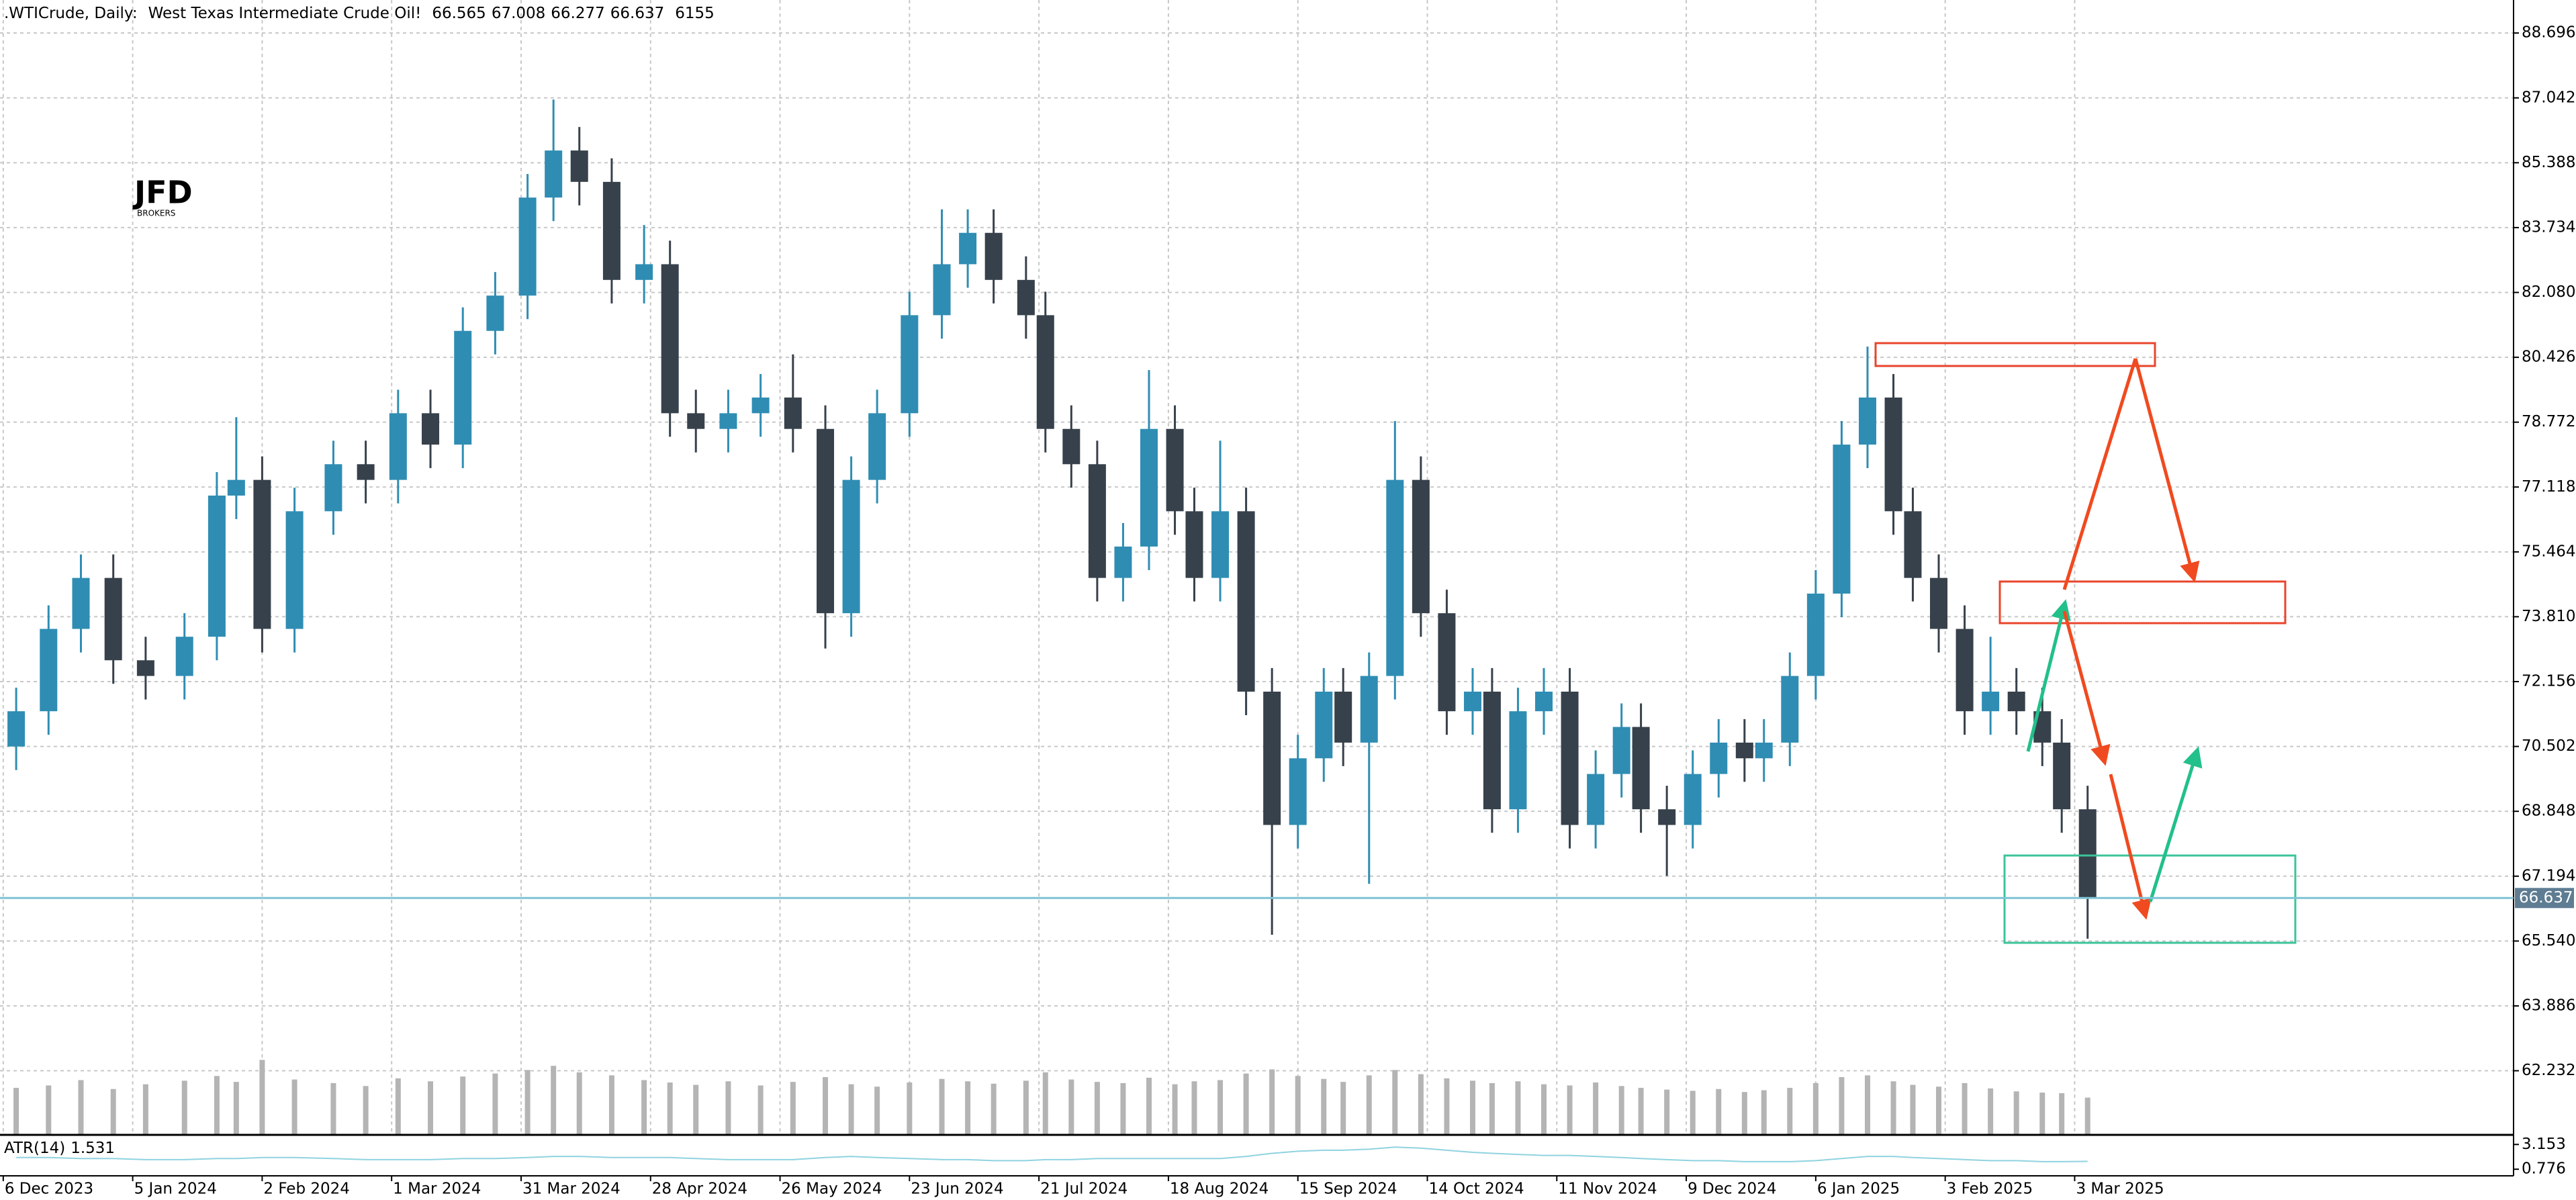 The height and width of the screenshot is (1200, 2576). I want to click on atr-value: 1.531, so click(93, 1149).